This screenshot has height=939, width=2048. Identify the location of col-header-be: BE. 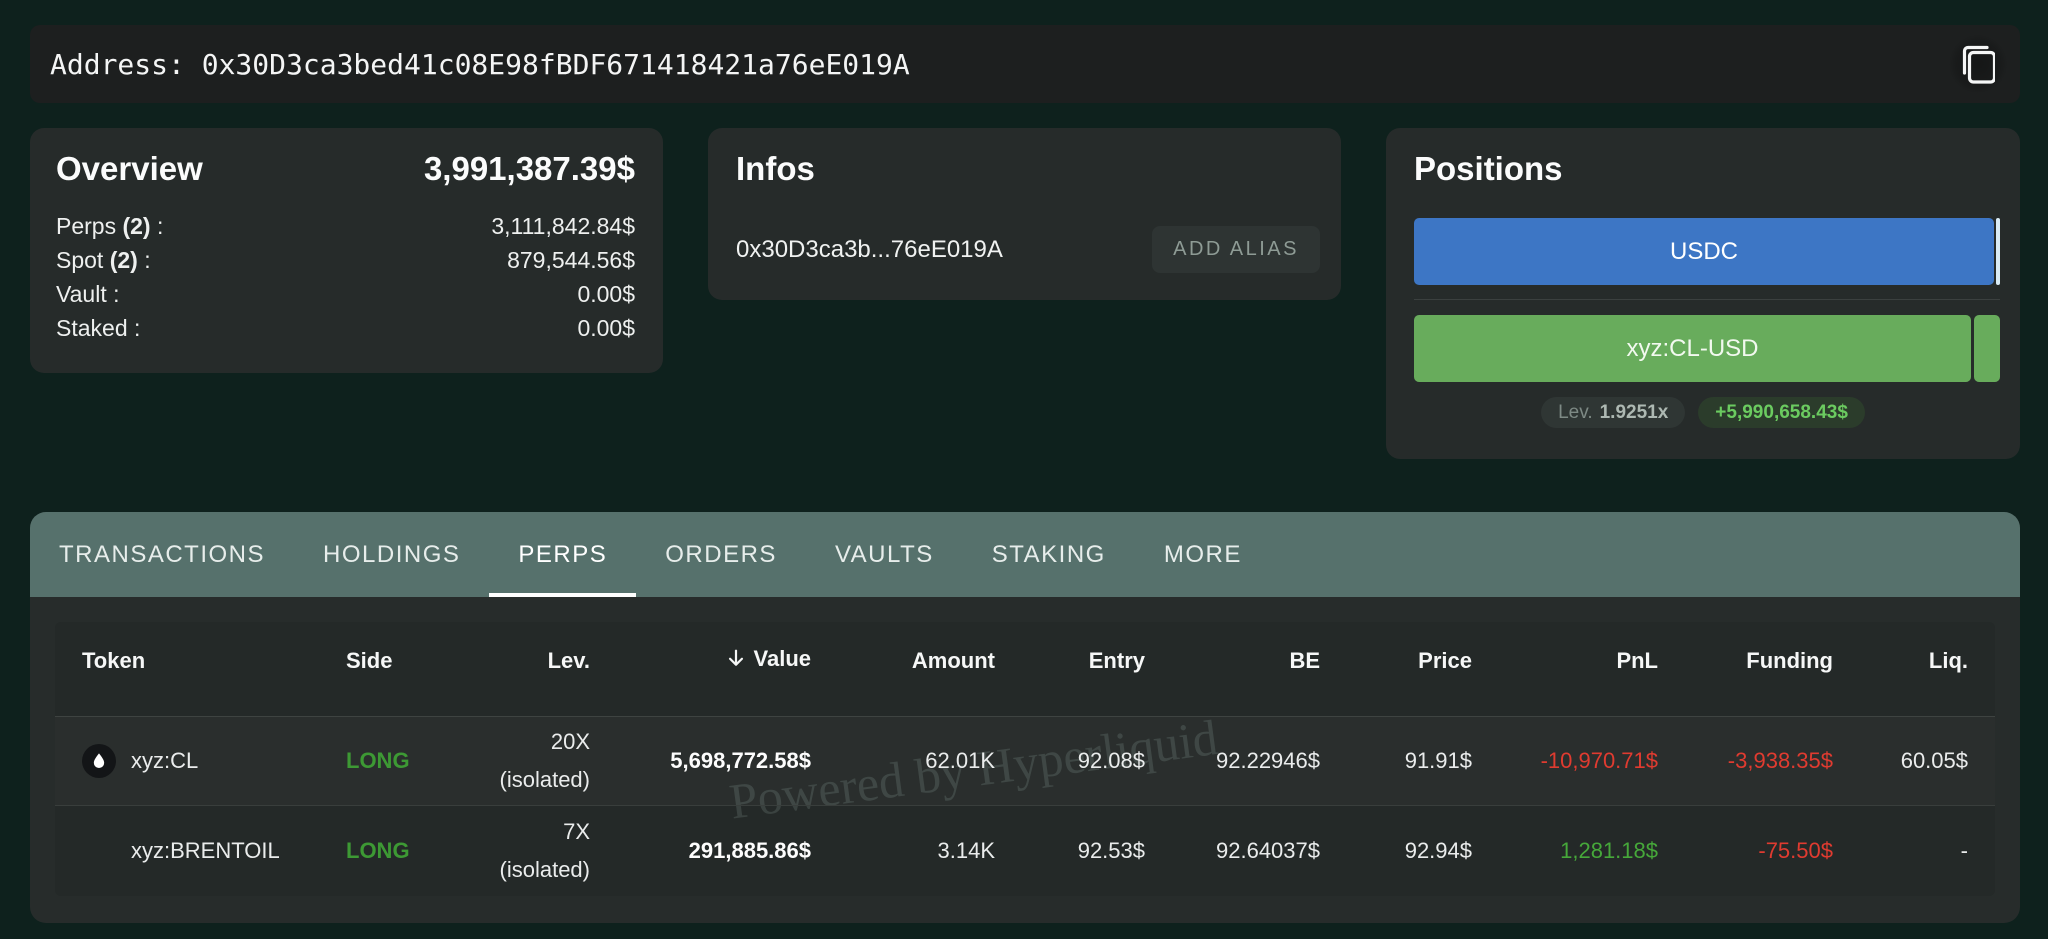
(1304, 660).